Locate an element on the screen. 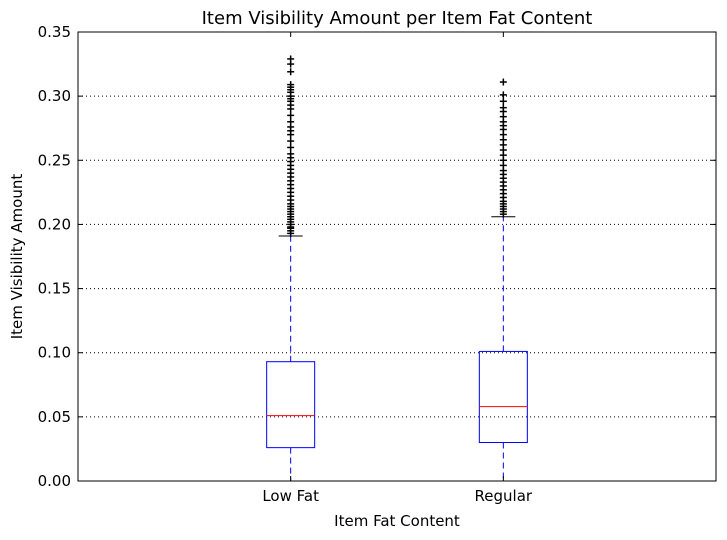 This screenshot has height=540, width=727. y-tick-label: 0.20 is located at coordinates (54, 224).